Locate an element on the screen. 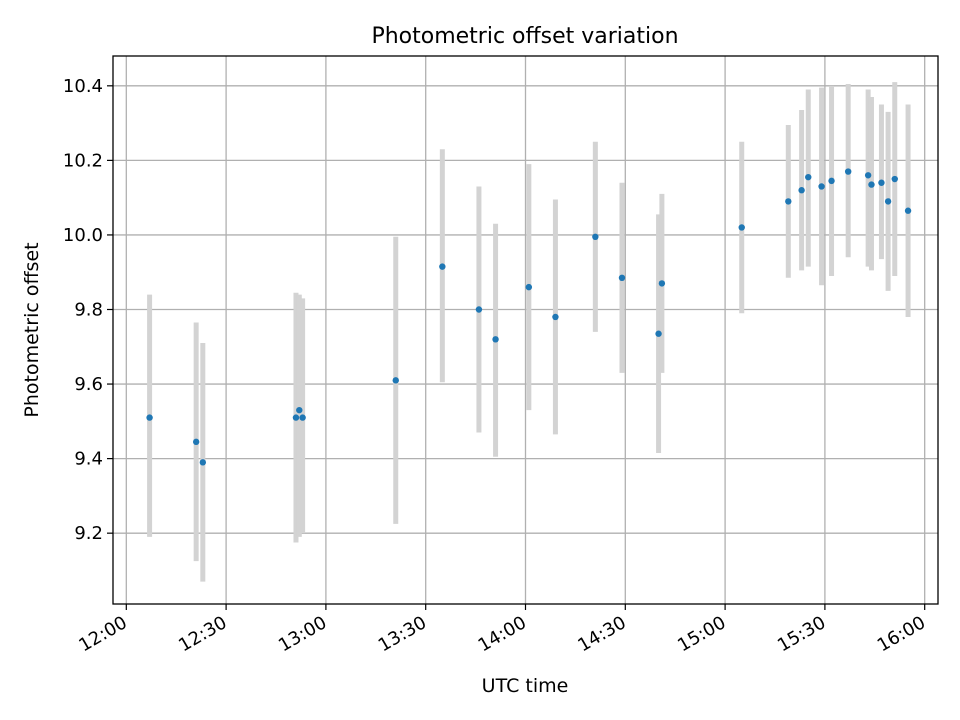 The image size is (960, 720). y-tick-label: 9.4 is located at coordinates (88, 459).